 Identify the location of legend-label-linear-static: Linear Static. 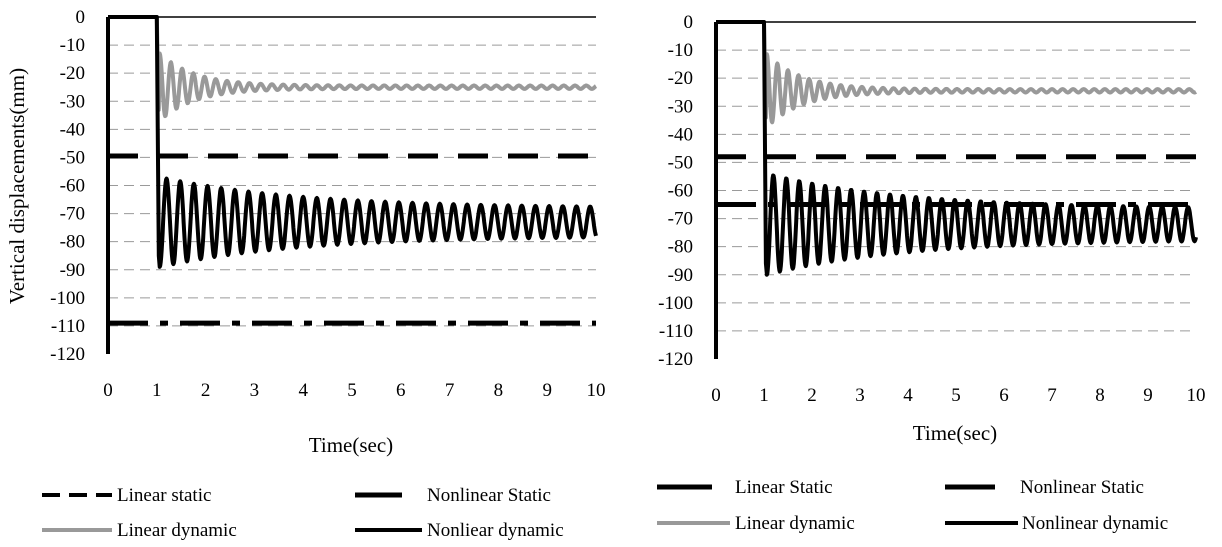
(784, 487).